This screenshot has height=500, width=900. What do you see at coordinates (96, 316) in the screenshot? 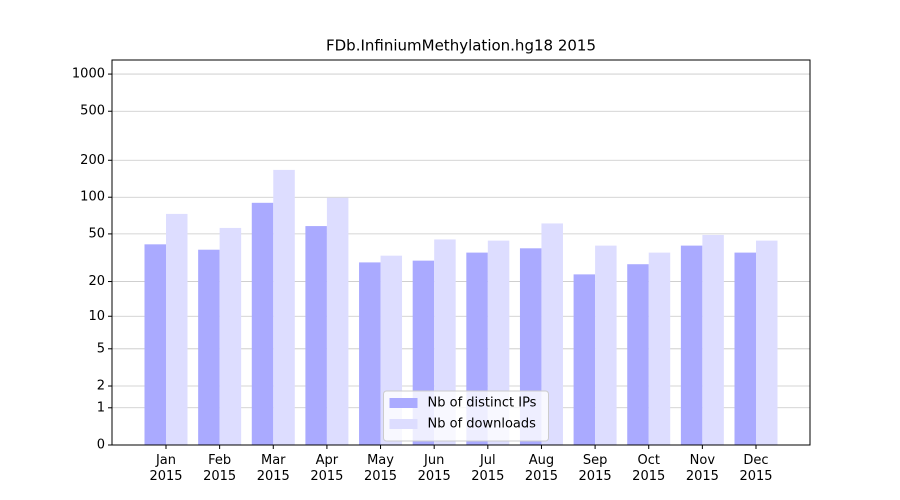
I see `y-tick-label: 10` at bounding box center [96, 316].